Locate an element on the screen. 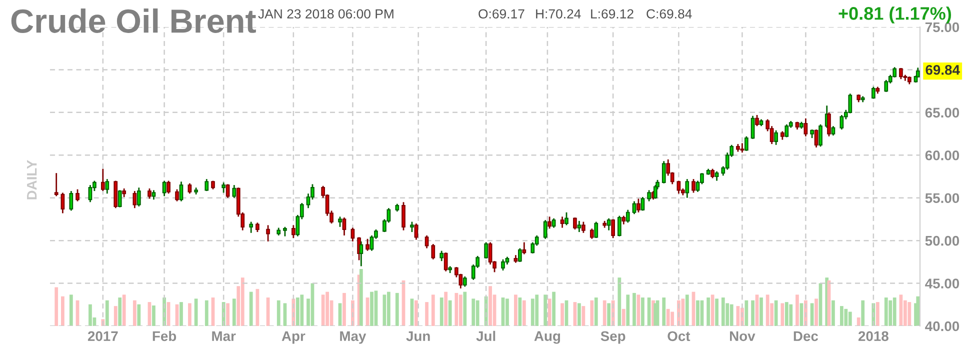 Image resolution: width=971 pixels, height=349 pixels. x-tick-label: 2017 is located at coordinates (103, 336).